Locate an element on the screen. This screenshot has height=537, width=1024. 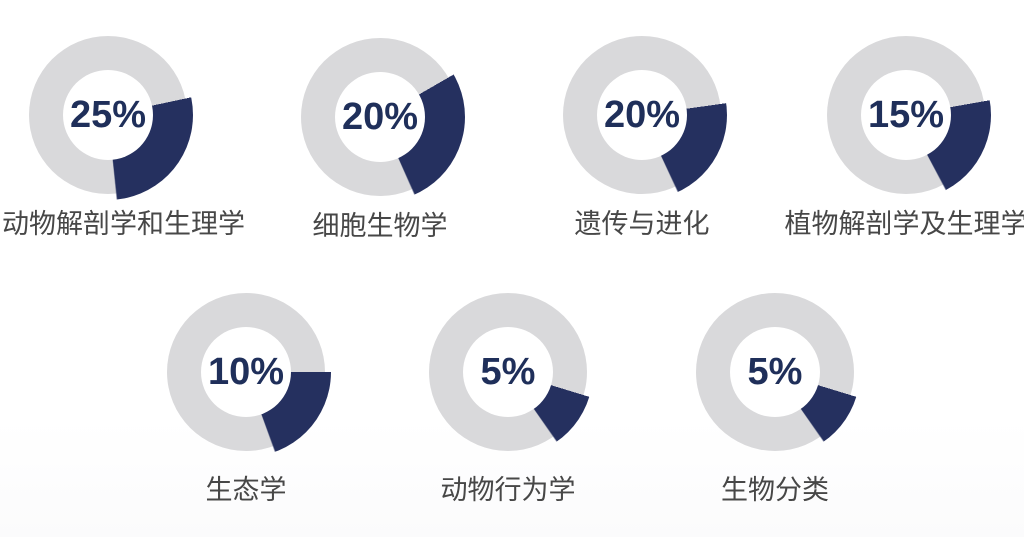
donut-chart-biological-classification: 5% 生物分类 is located at coordinates (775, 397).